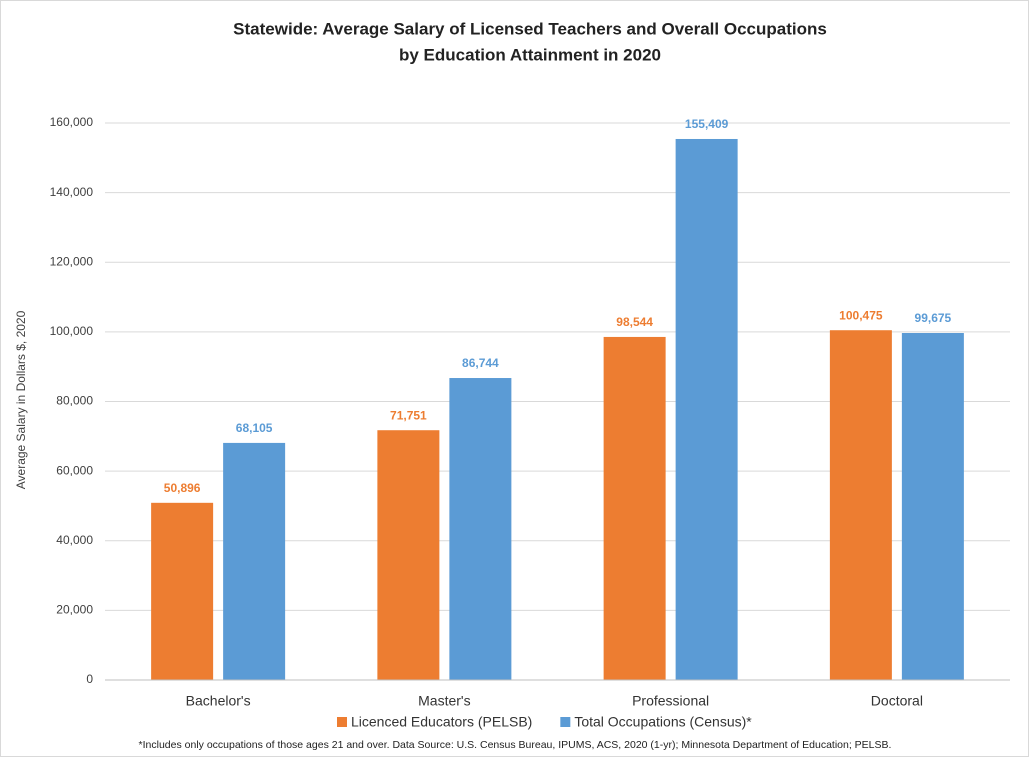  I want to click on x-tick-label: Doctoral, so click(897, 701).